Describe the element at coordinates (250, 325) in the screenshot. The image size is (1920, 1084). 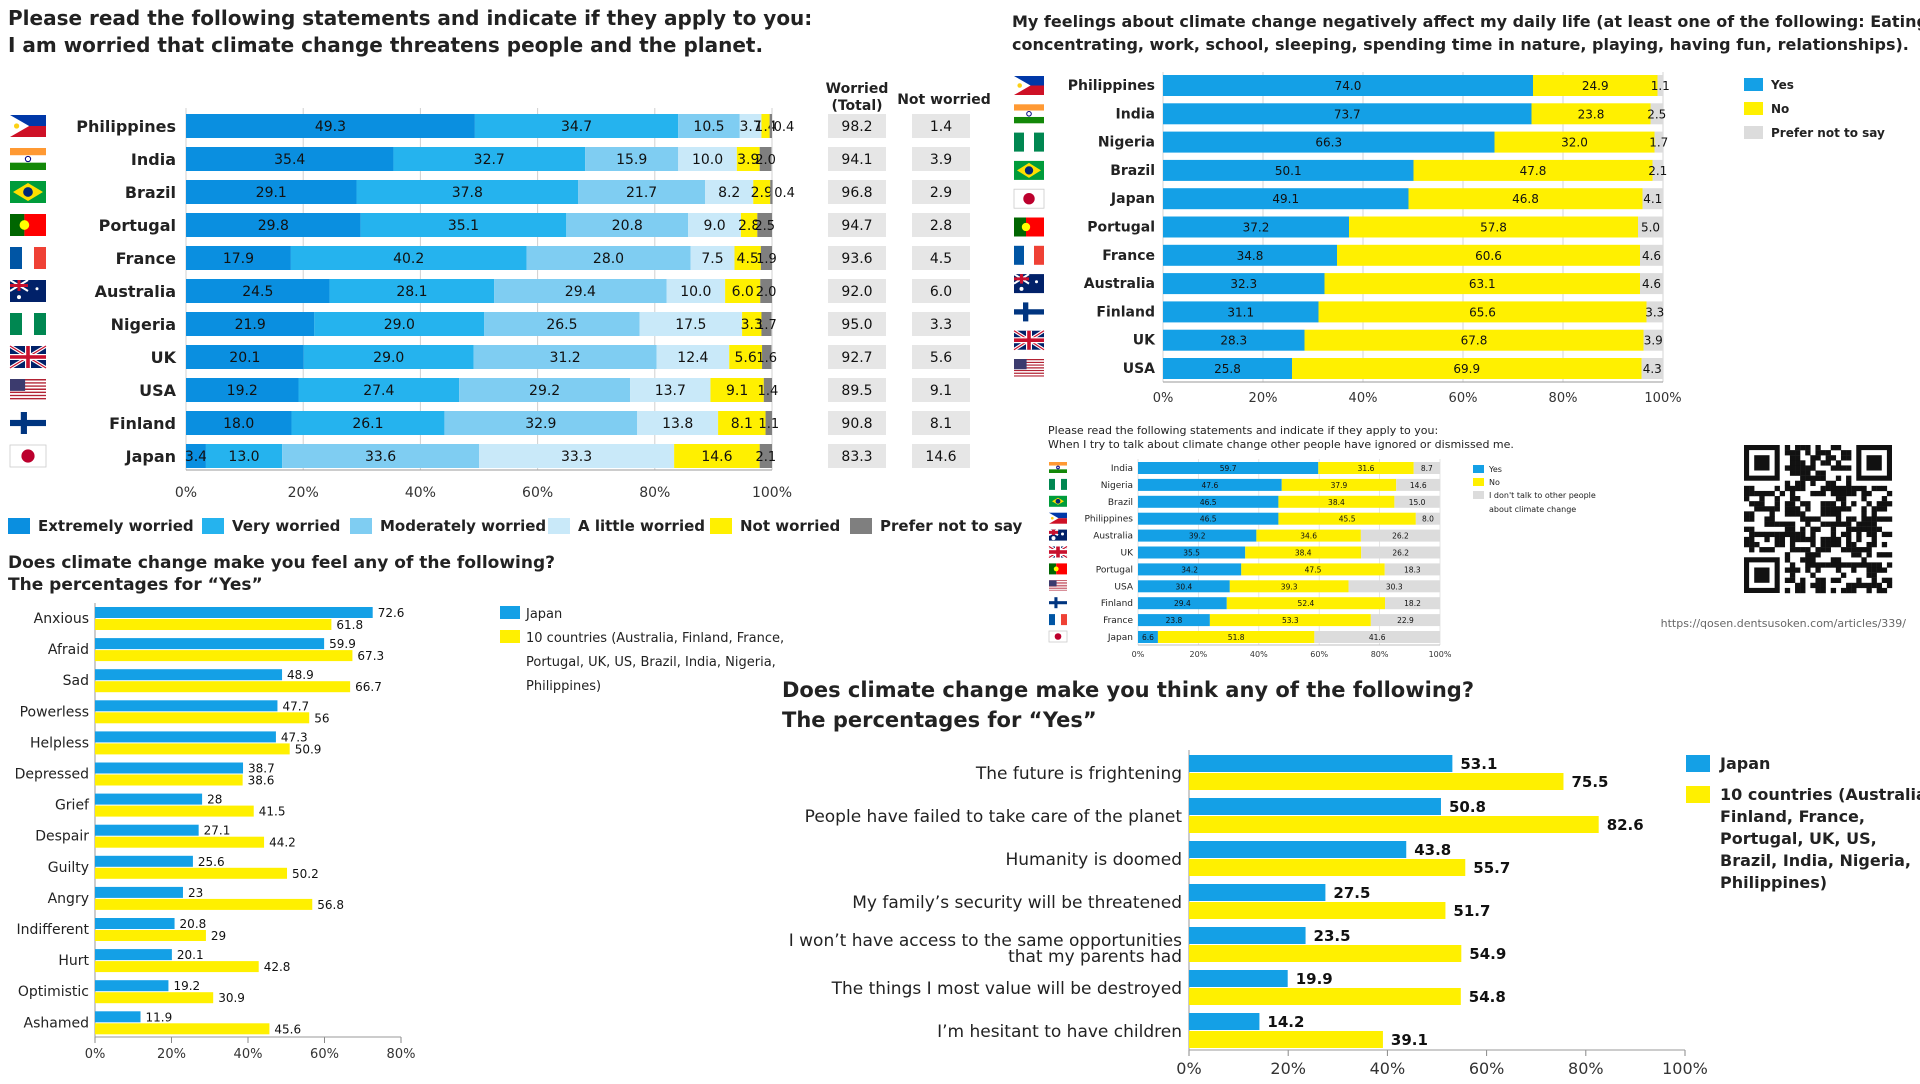
I see `data-label: 21.9` at that location.